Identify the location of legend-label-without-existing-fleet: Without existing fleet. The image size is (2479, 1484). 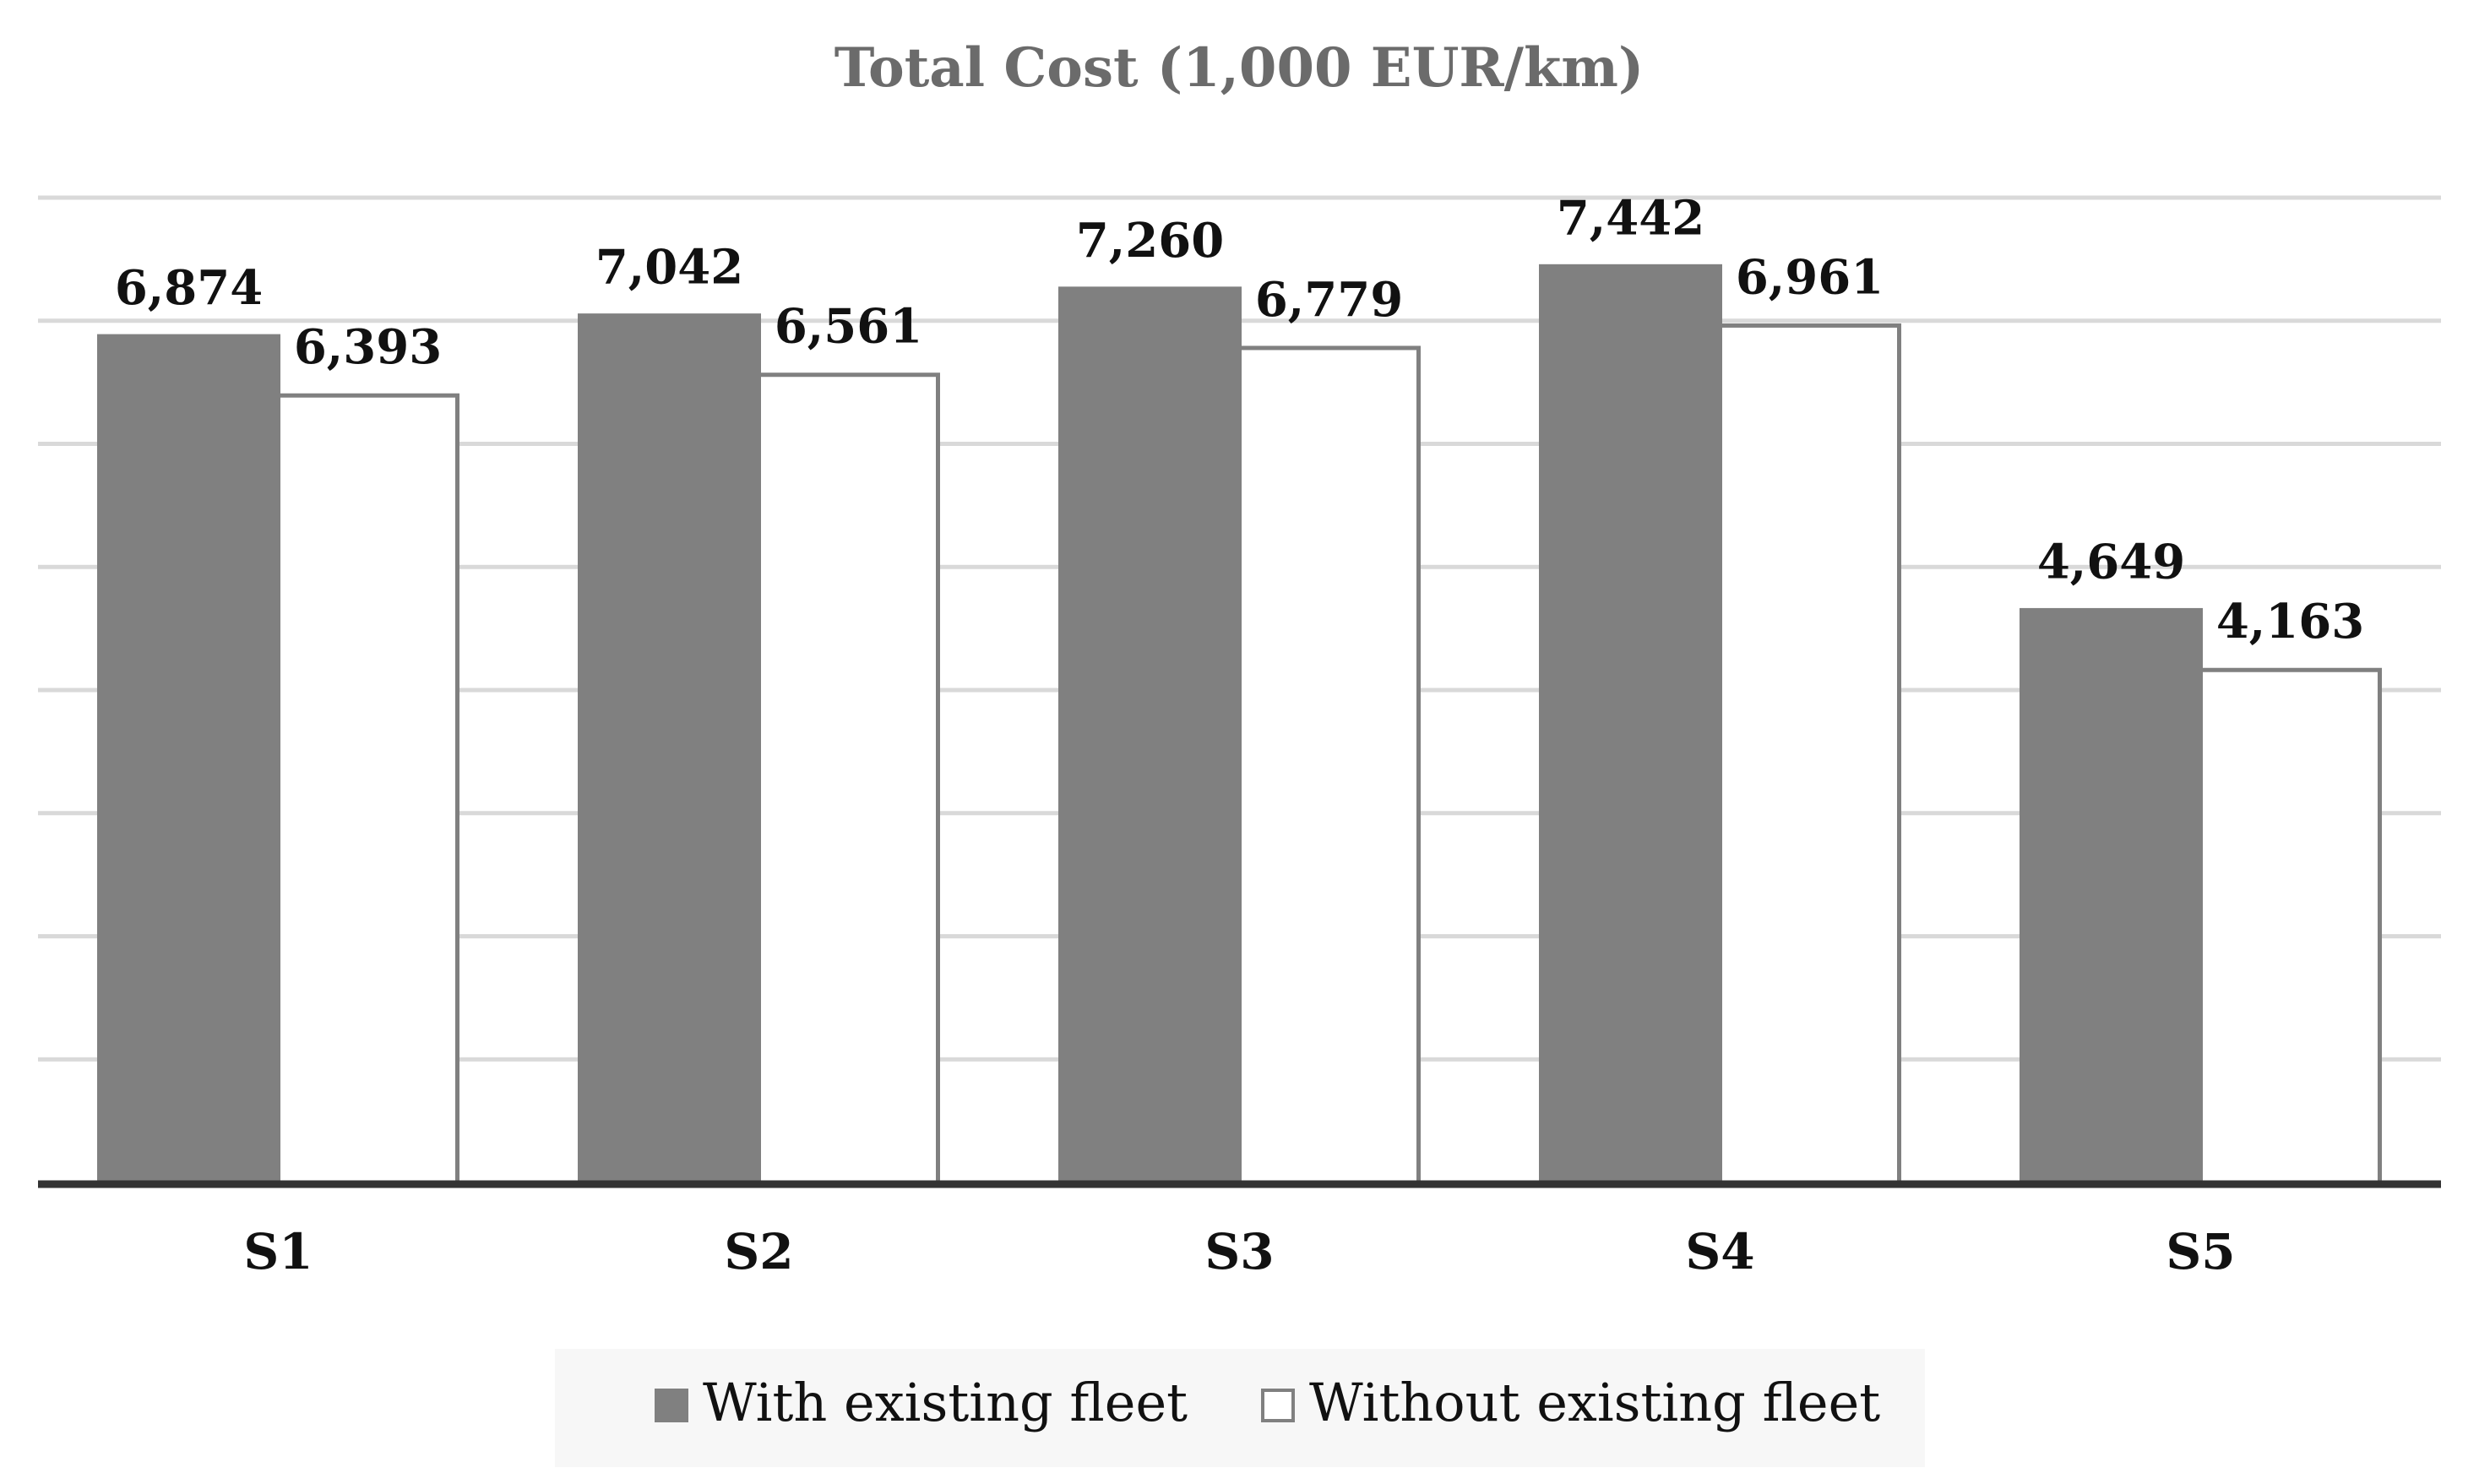
(1594, 1402).